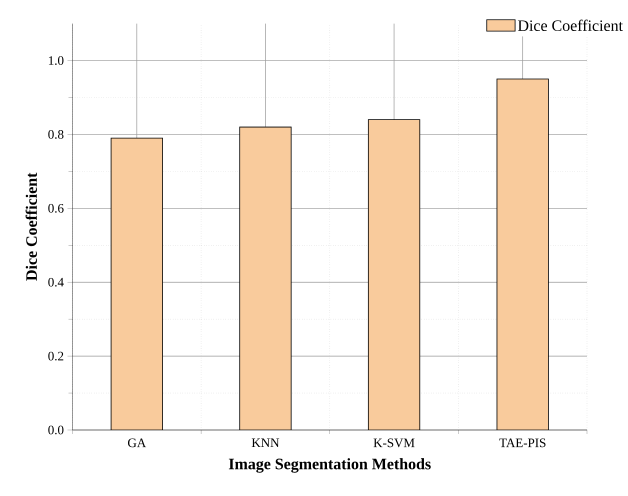 The image size is (628, 496). I want to click on x-axis-title: Image Segmentation Methods, so click(329, 465).